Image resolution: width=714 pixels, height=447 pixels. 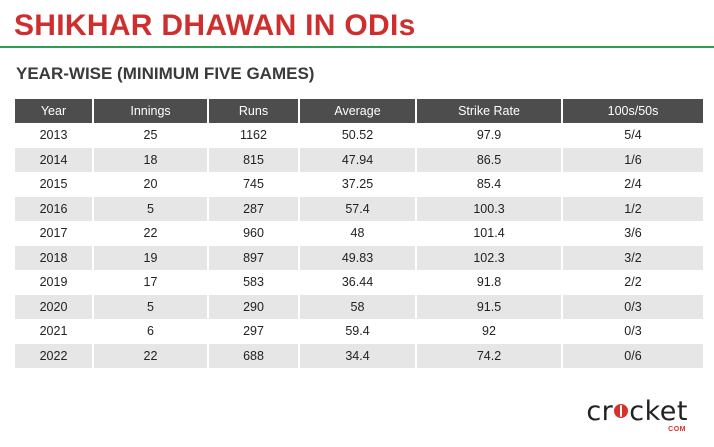 What do you see at coordinates (489, 257) in the screenshot?
I see `cell-strike-rate: 102.3` at bounding box center [489, 257].